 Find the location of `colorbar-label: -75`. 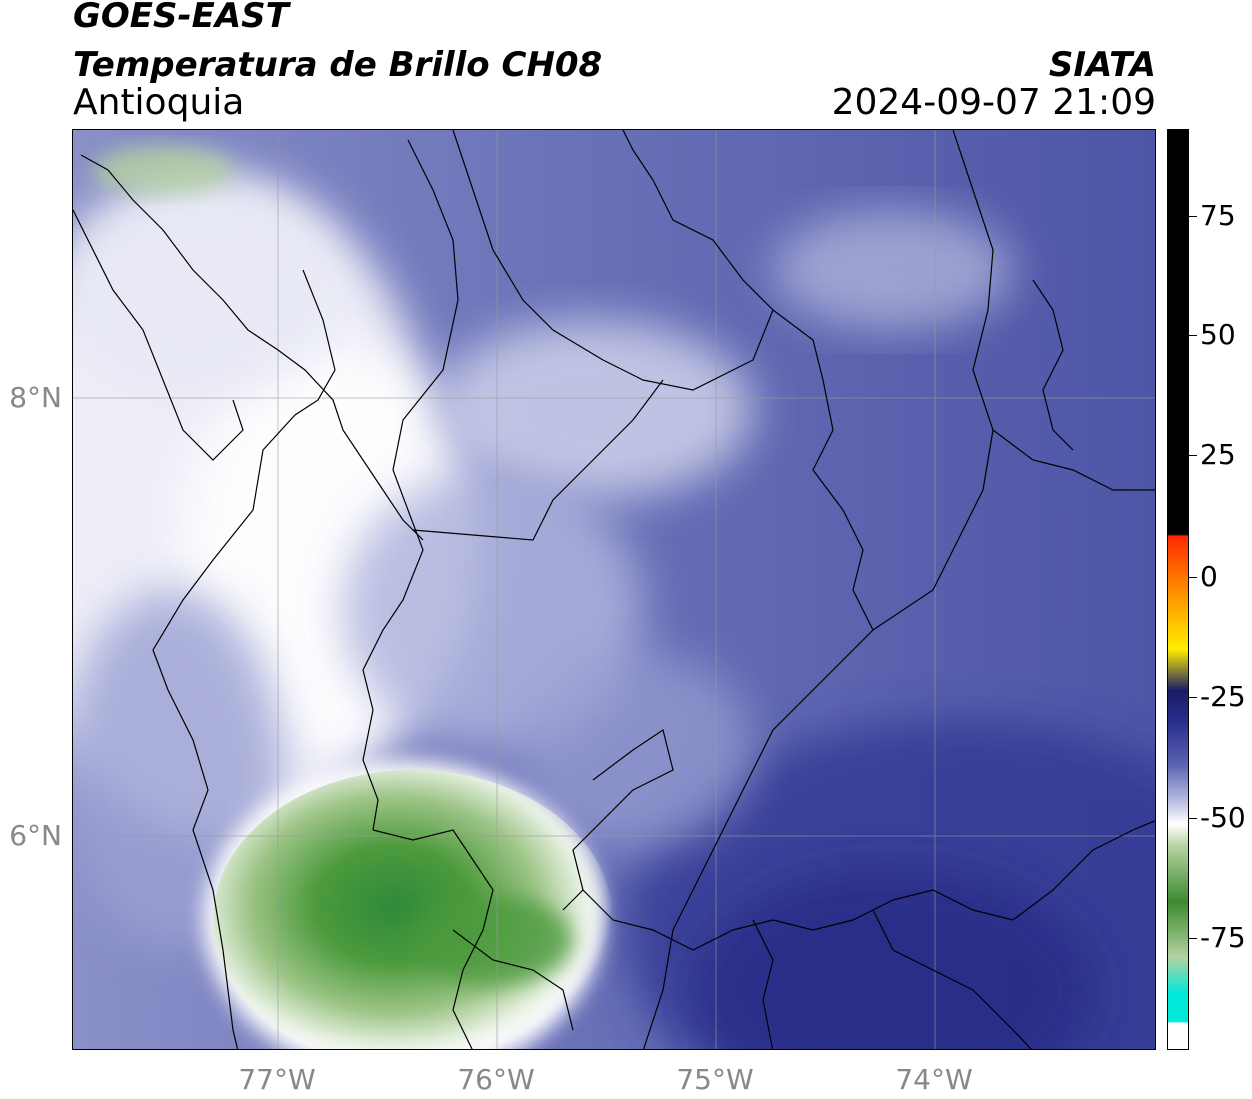

colorbar-label: -75 is located at coordinates (1223, 937).